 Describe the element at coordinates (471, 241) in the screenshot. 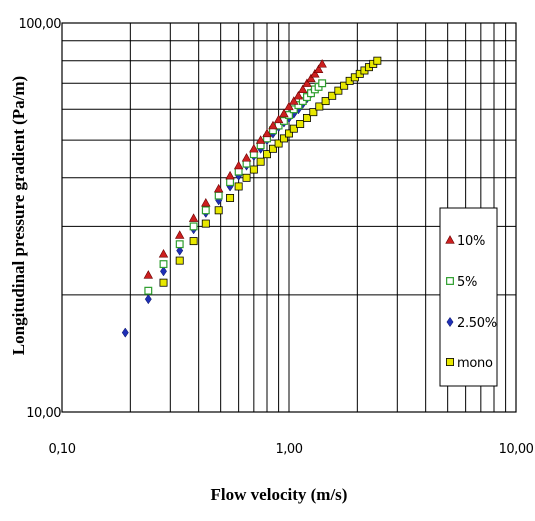

I see `legend-label: 10%` at that location.